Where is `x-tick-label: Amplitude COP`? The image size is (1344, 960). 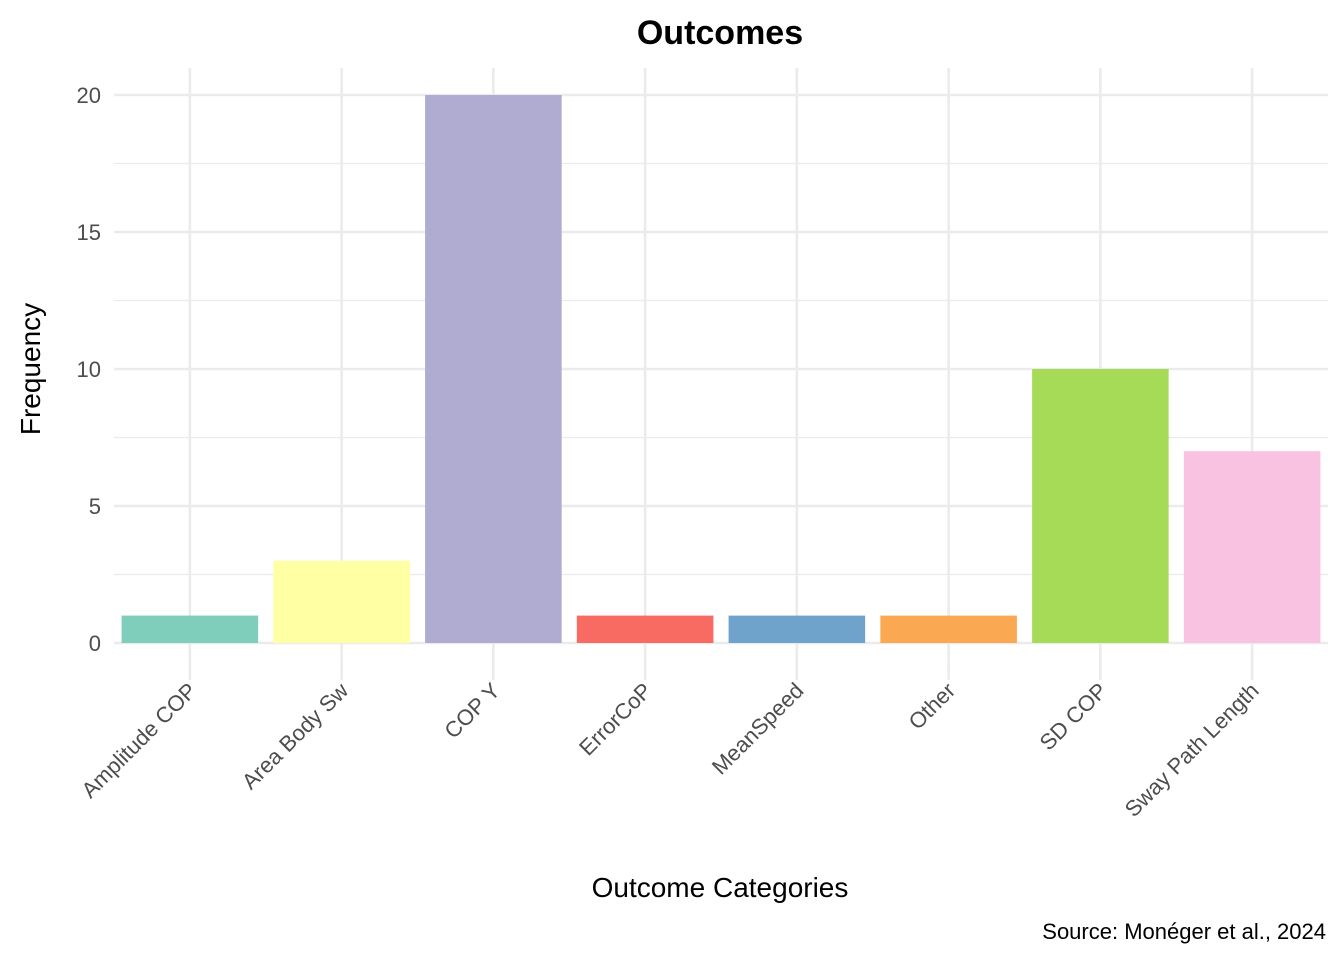
x-tick-label: Amplitude COP is located at coordinates (139, 740).